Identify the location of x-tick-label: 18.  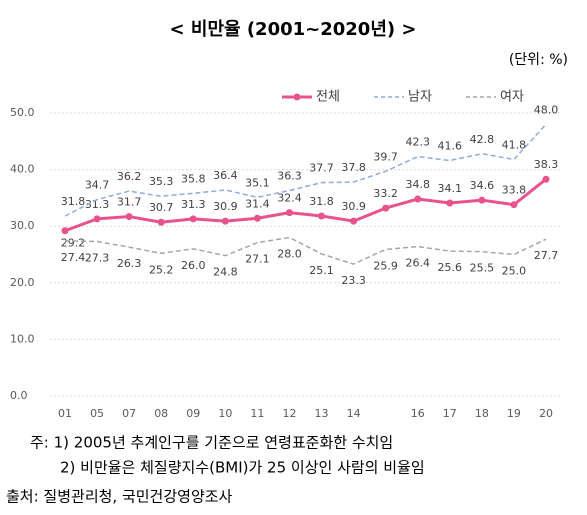
(482, 413).